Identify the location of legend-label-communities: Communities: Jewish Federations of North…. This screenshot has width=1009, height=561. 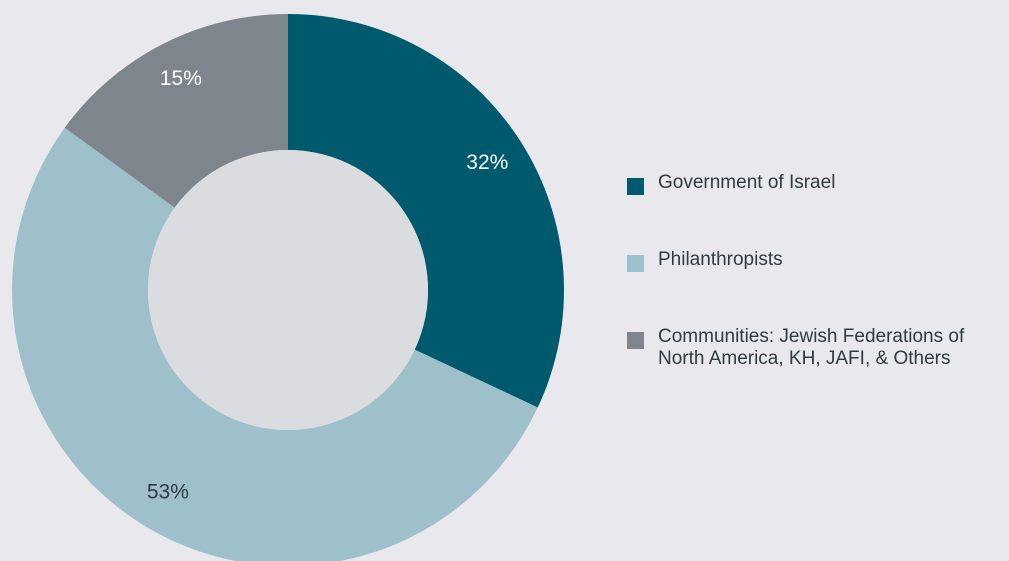
(811, 347).